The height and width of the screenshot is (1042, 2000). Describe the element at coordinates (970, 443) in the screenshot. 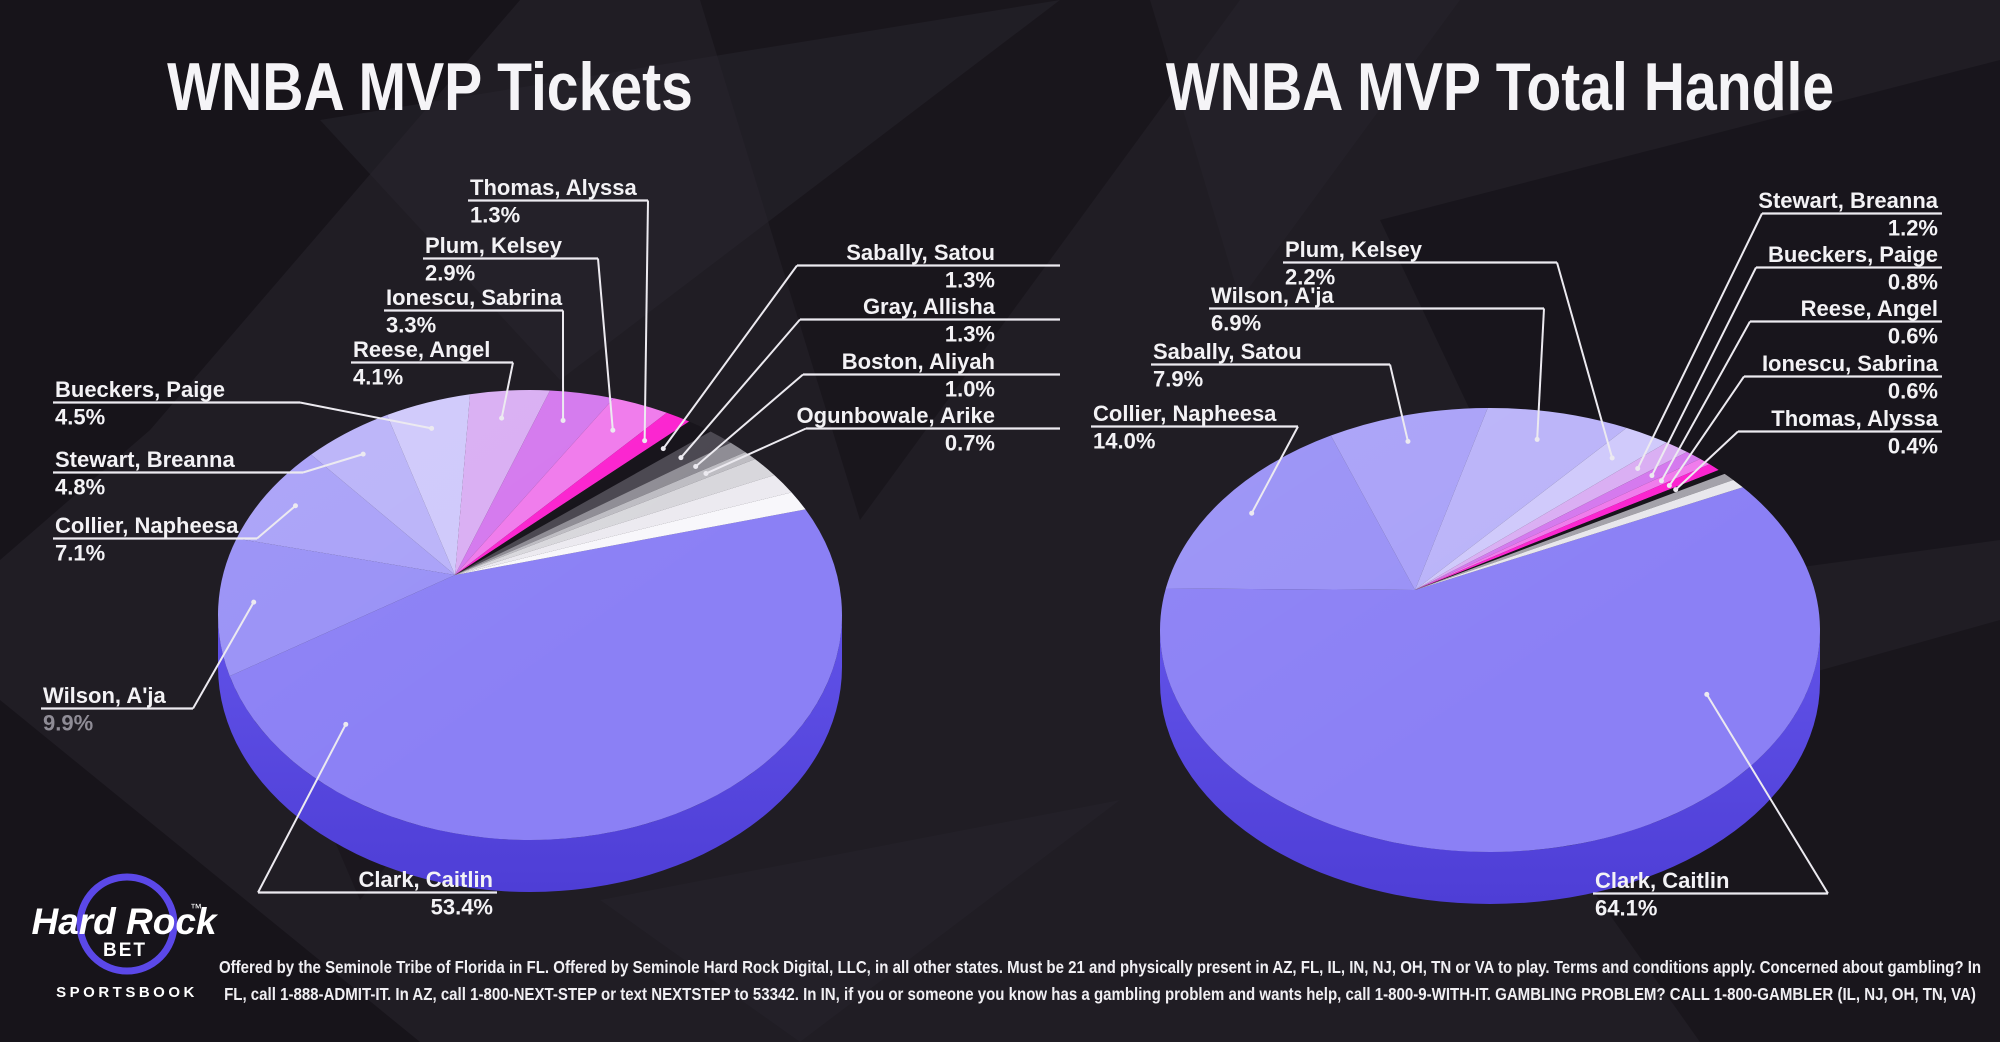

I see `player-pct-label: 0.7%` at that location.